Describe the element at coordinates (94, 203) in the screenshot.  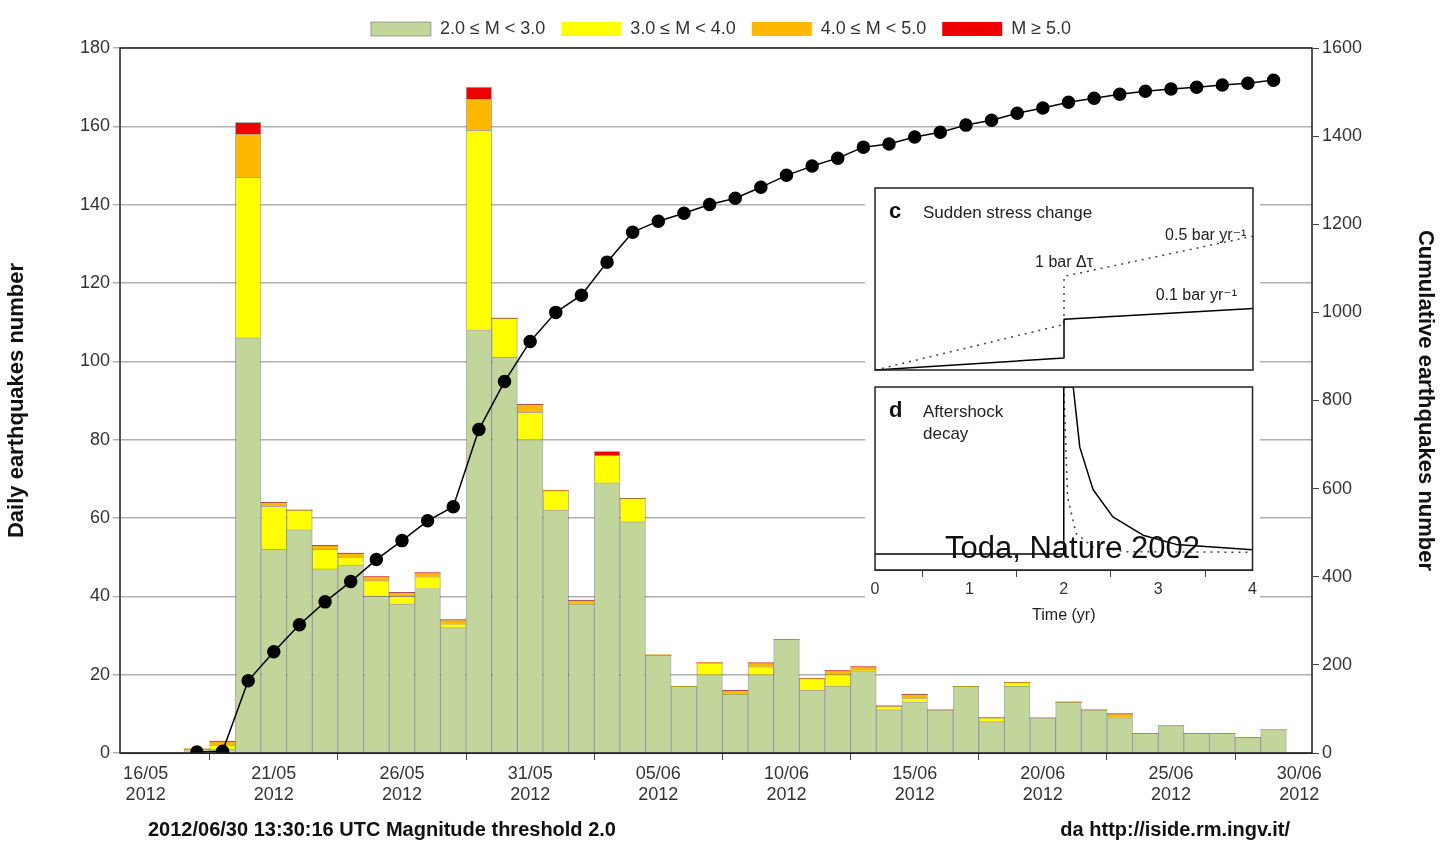
I see `y-tick-label: 140` at that location.